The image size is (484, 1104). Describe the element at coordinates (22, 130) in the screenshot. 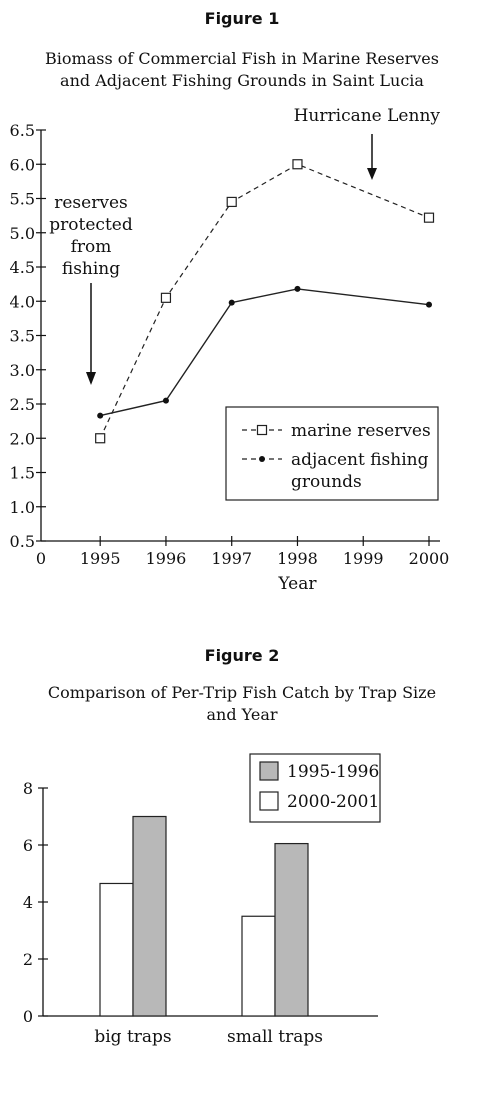

I see `y-tick-label: 6.5` at that location.